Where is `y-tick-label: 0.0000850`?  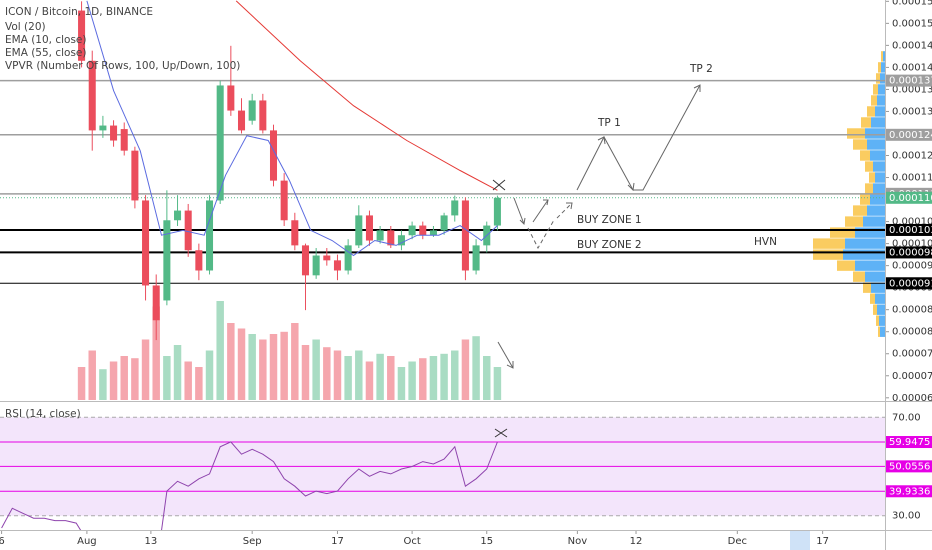
y-tick-label: 0.0000850 is located at coordinates (912, 310).